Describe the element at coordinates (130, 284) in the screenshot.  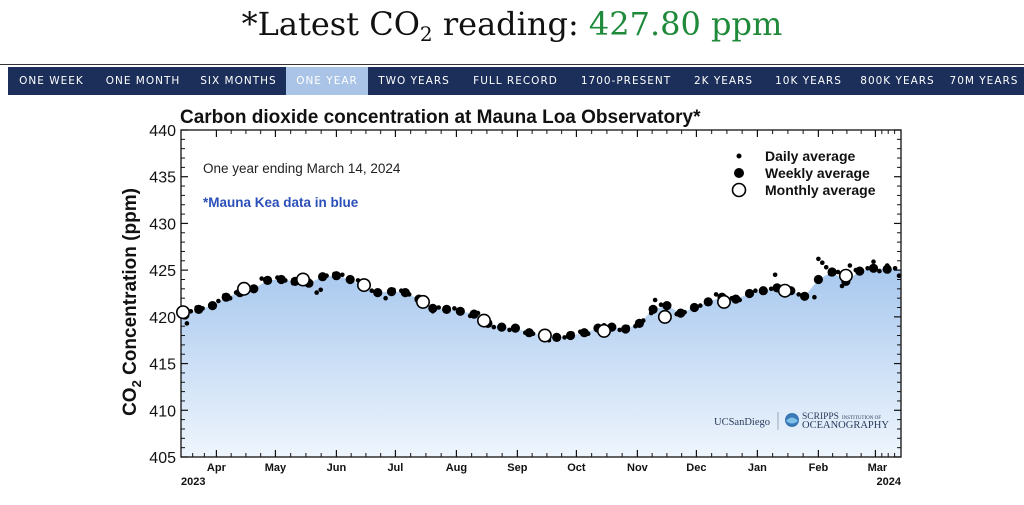
I see `y-axis-label-suffix: Concentration (ppm)` at that location.